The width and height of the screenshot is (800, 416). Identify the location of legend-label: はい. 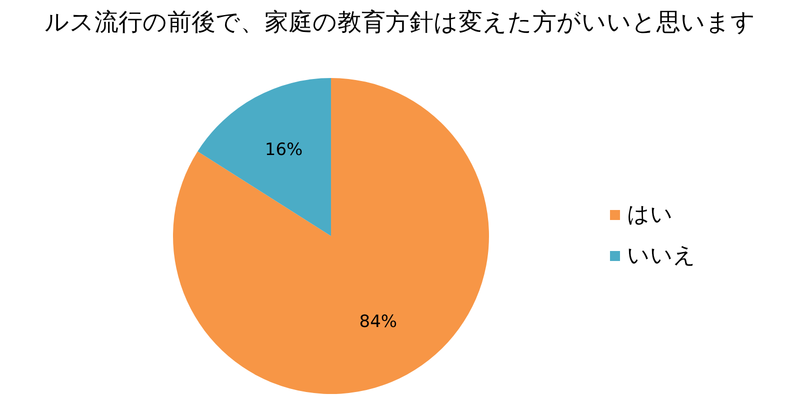
(650, 215).